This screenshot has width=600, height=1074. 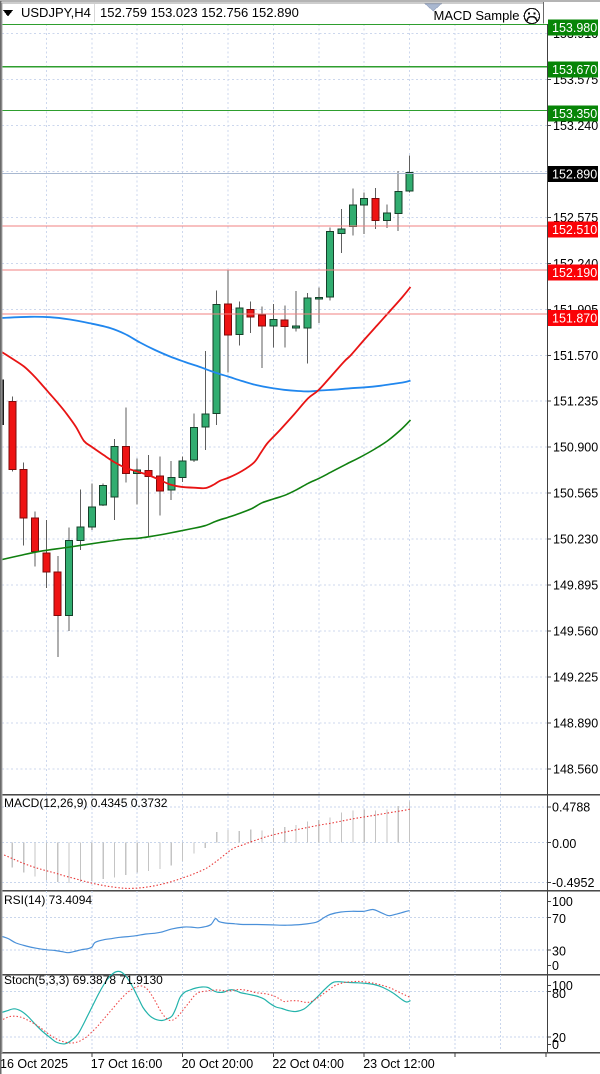 I want to click on svg-text: 151.235, so click(x=575, y=402).